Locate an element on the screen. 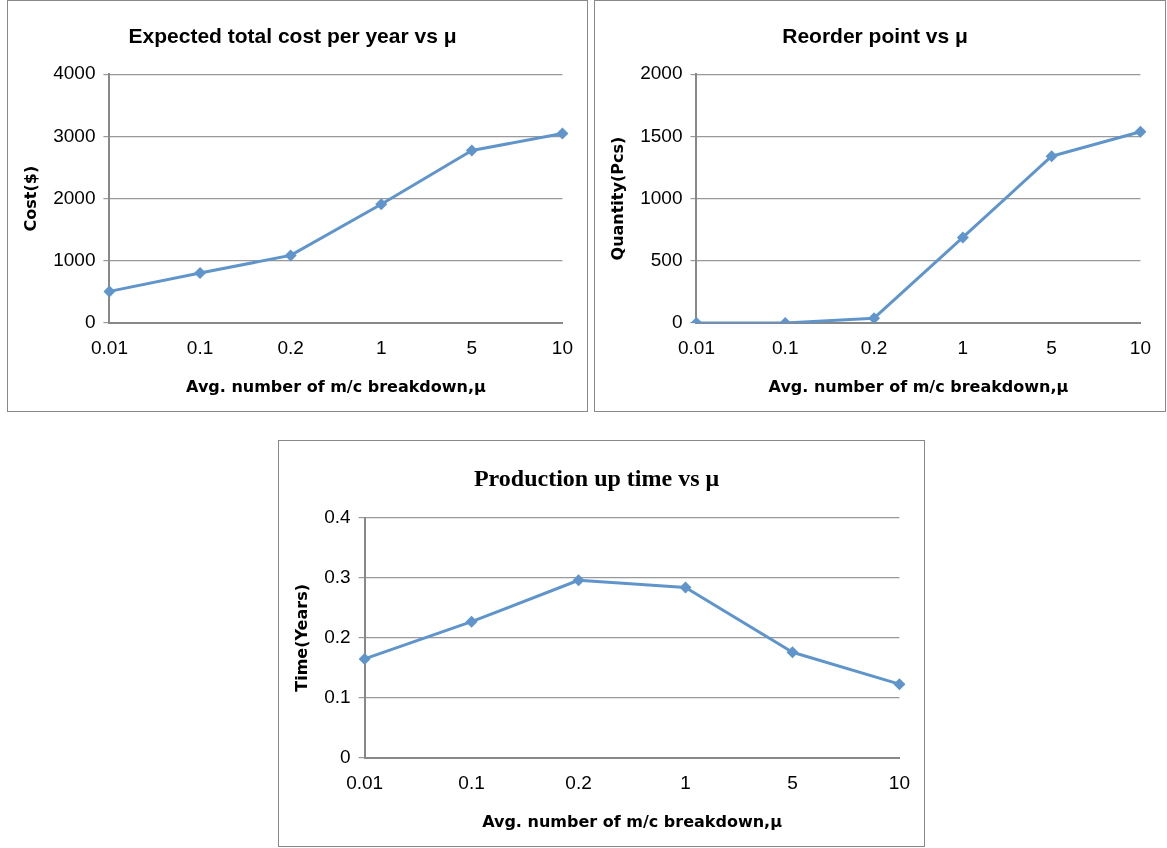 The width and height of the screenshot is (1167, 848). y-tick-label: 500 is located at coordinates (666, 260).